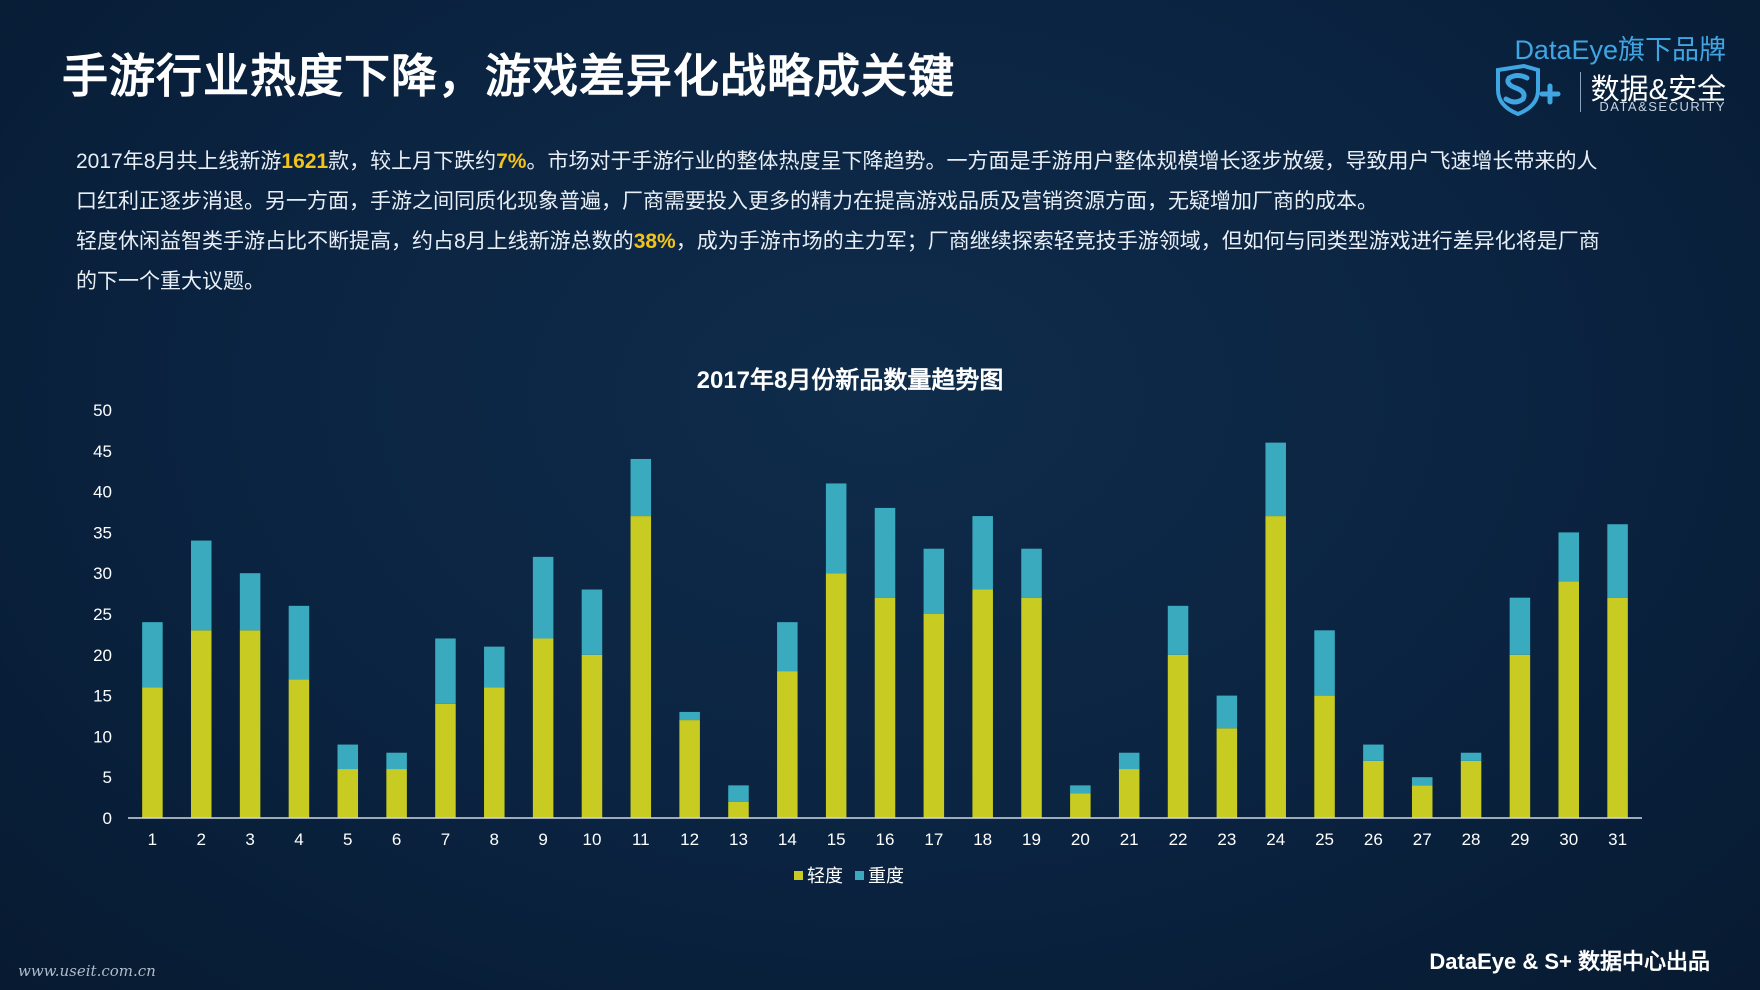 The height and width of the screenshot is (990, 1760). What do you see at coordinates (102, 614) in the screenshot?
I see `y-tick-label: 25` at bounding box center [102, 614].